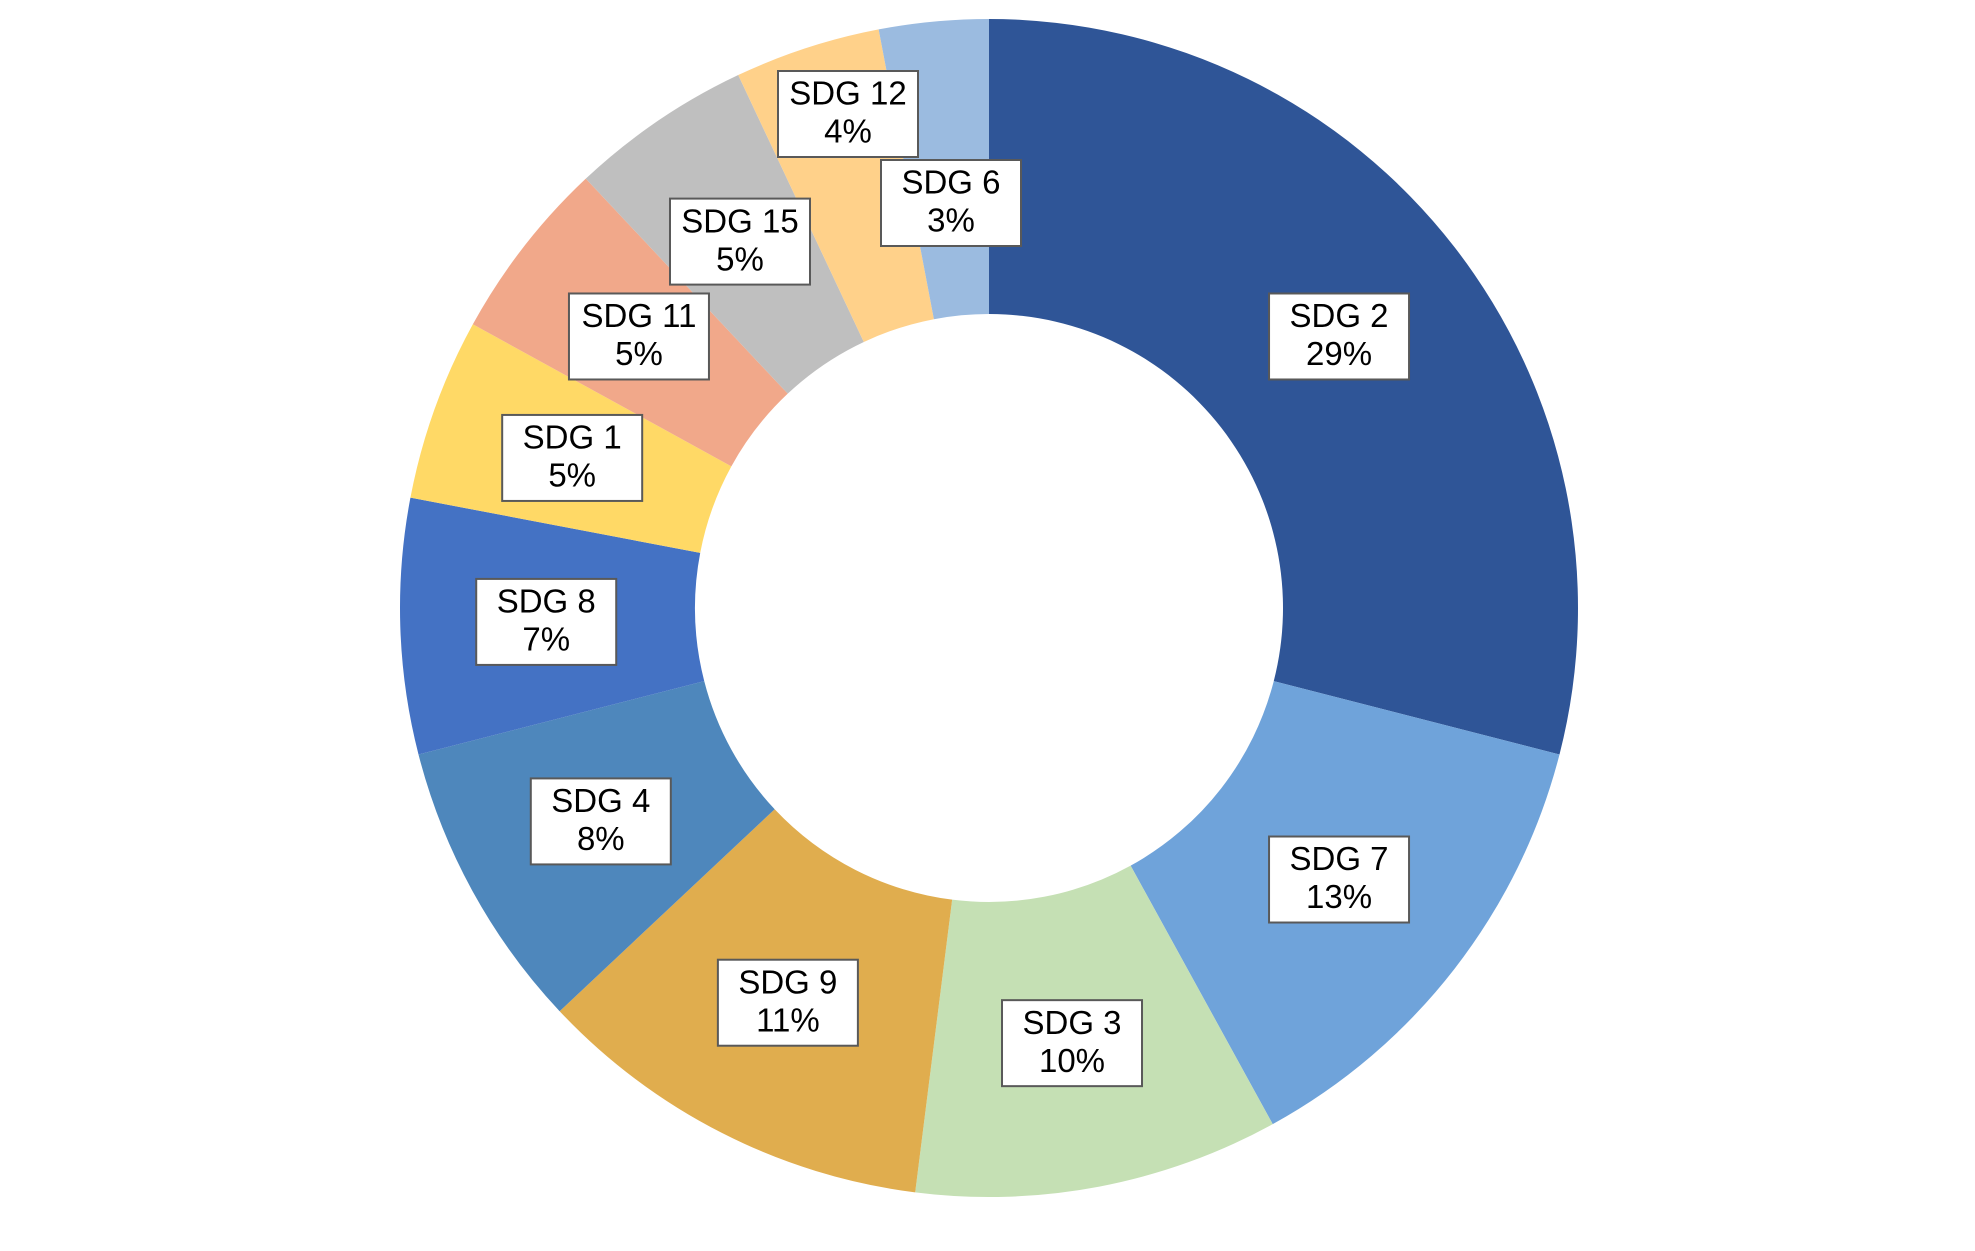  What do you see at coordinates (787, 981) in the screenshot?
I see `label-category: SDG 9` at bounding box center [787, 981].